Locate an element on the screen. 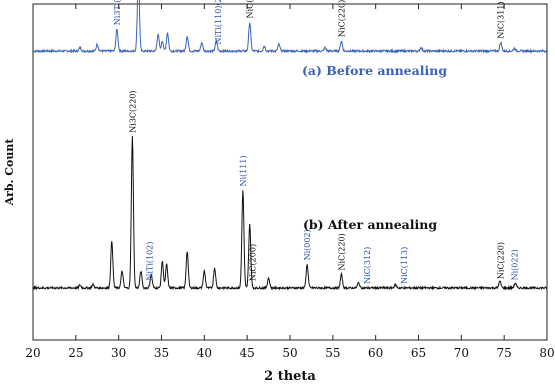 The height and width of the screenshot is (386, 555). x-tick-label: 50 is located at coordinates (289, 353).